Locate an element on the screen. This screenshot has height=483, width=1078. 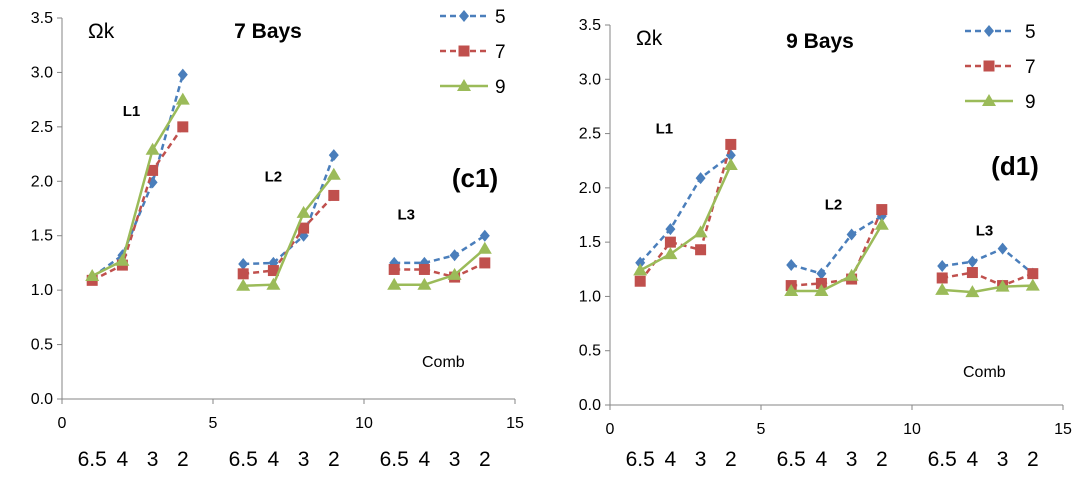
x-tick-label: 10 is located at coordinates (912, 429).